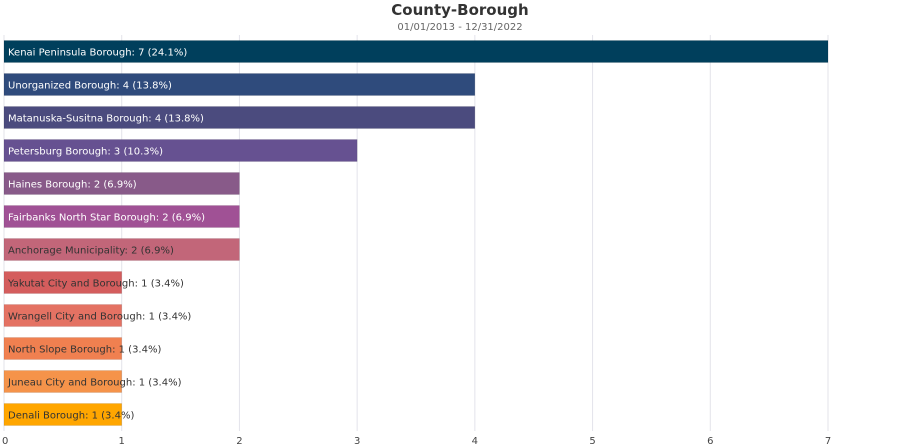 This screenshot has height=448, width=920. Describe the element at coordinates (106, 119) in the screenshot. I see `bar-label: Matanuska-Susitna Borough: 4 (13.8%)` at that location.